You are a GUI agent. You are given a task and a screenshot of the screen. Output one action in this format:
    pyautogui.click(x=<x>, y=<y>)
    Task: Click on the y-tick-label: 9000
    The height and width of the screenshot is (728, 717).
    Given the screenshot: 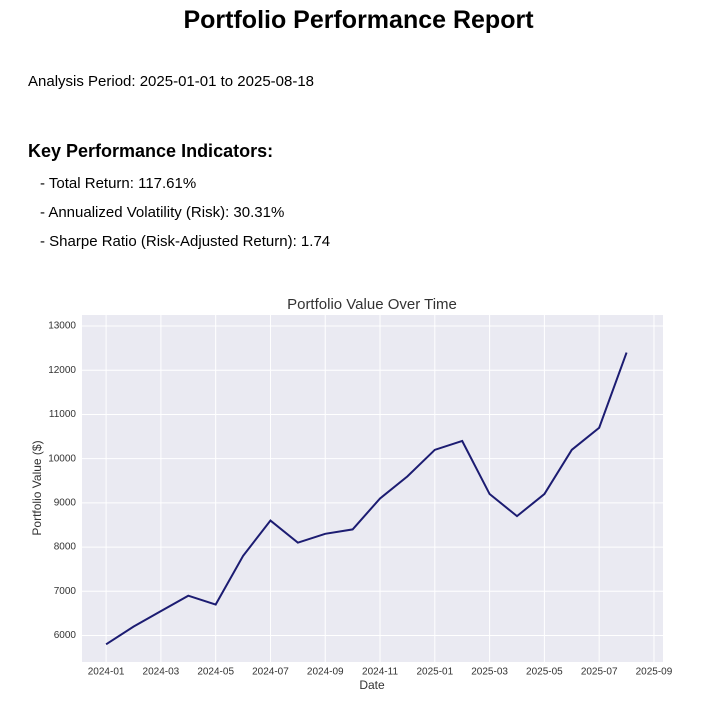 What is the action you would take?
    pyautogui.click(x=65, y=503)
    